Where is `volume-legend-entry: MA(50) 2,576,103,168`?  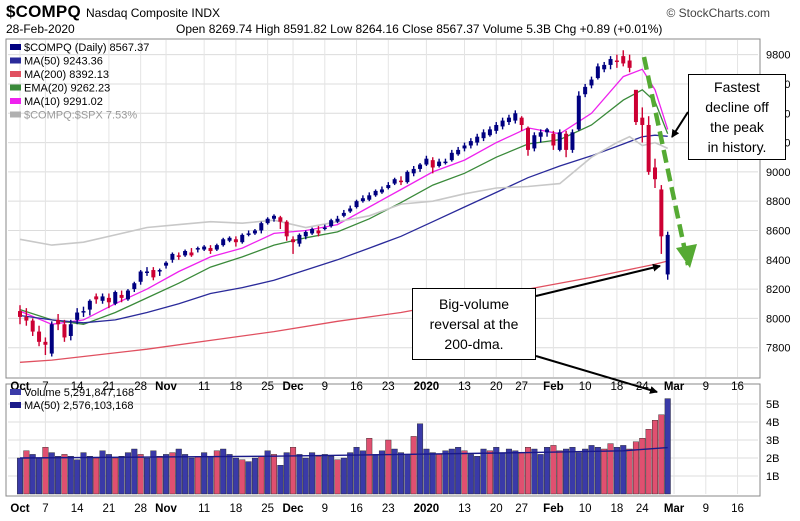 volume-legend-entry: MA(50) 2,576,103,168 is located at coordinates (78, 406).